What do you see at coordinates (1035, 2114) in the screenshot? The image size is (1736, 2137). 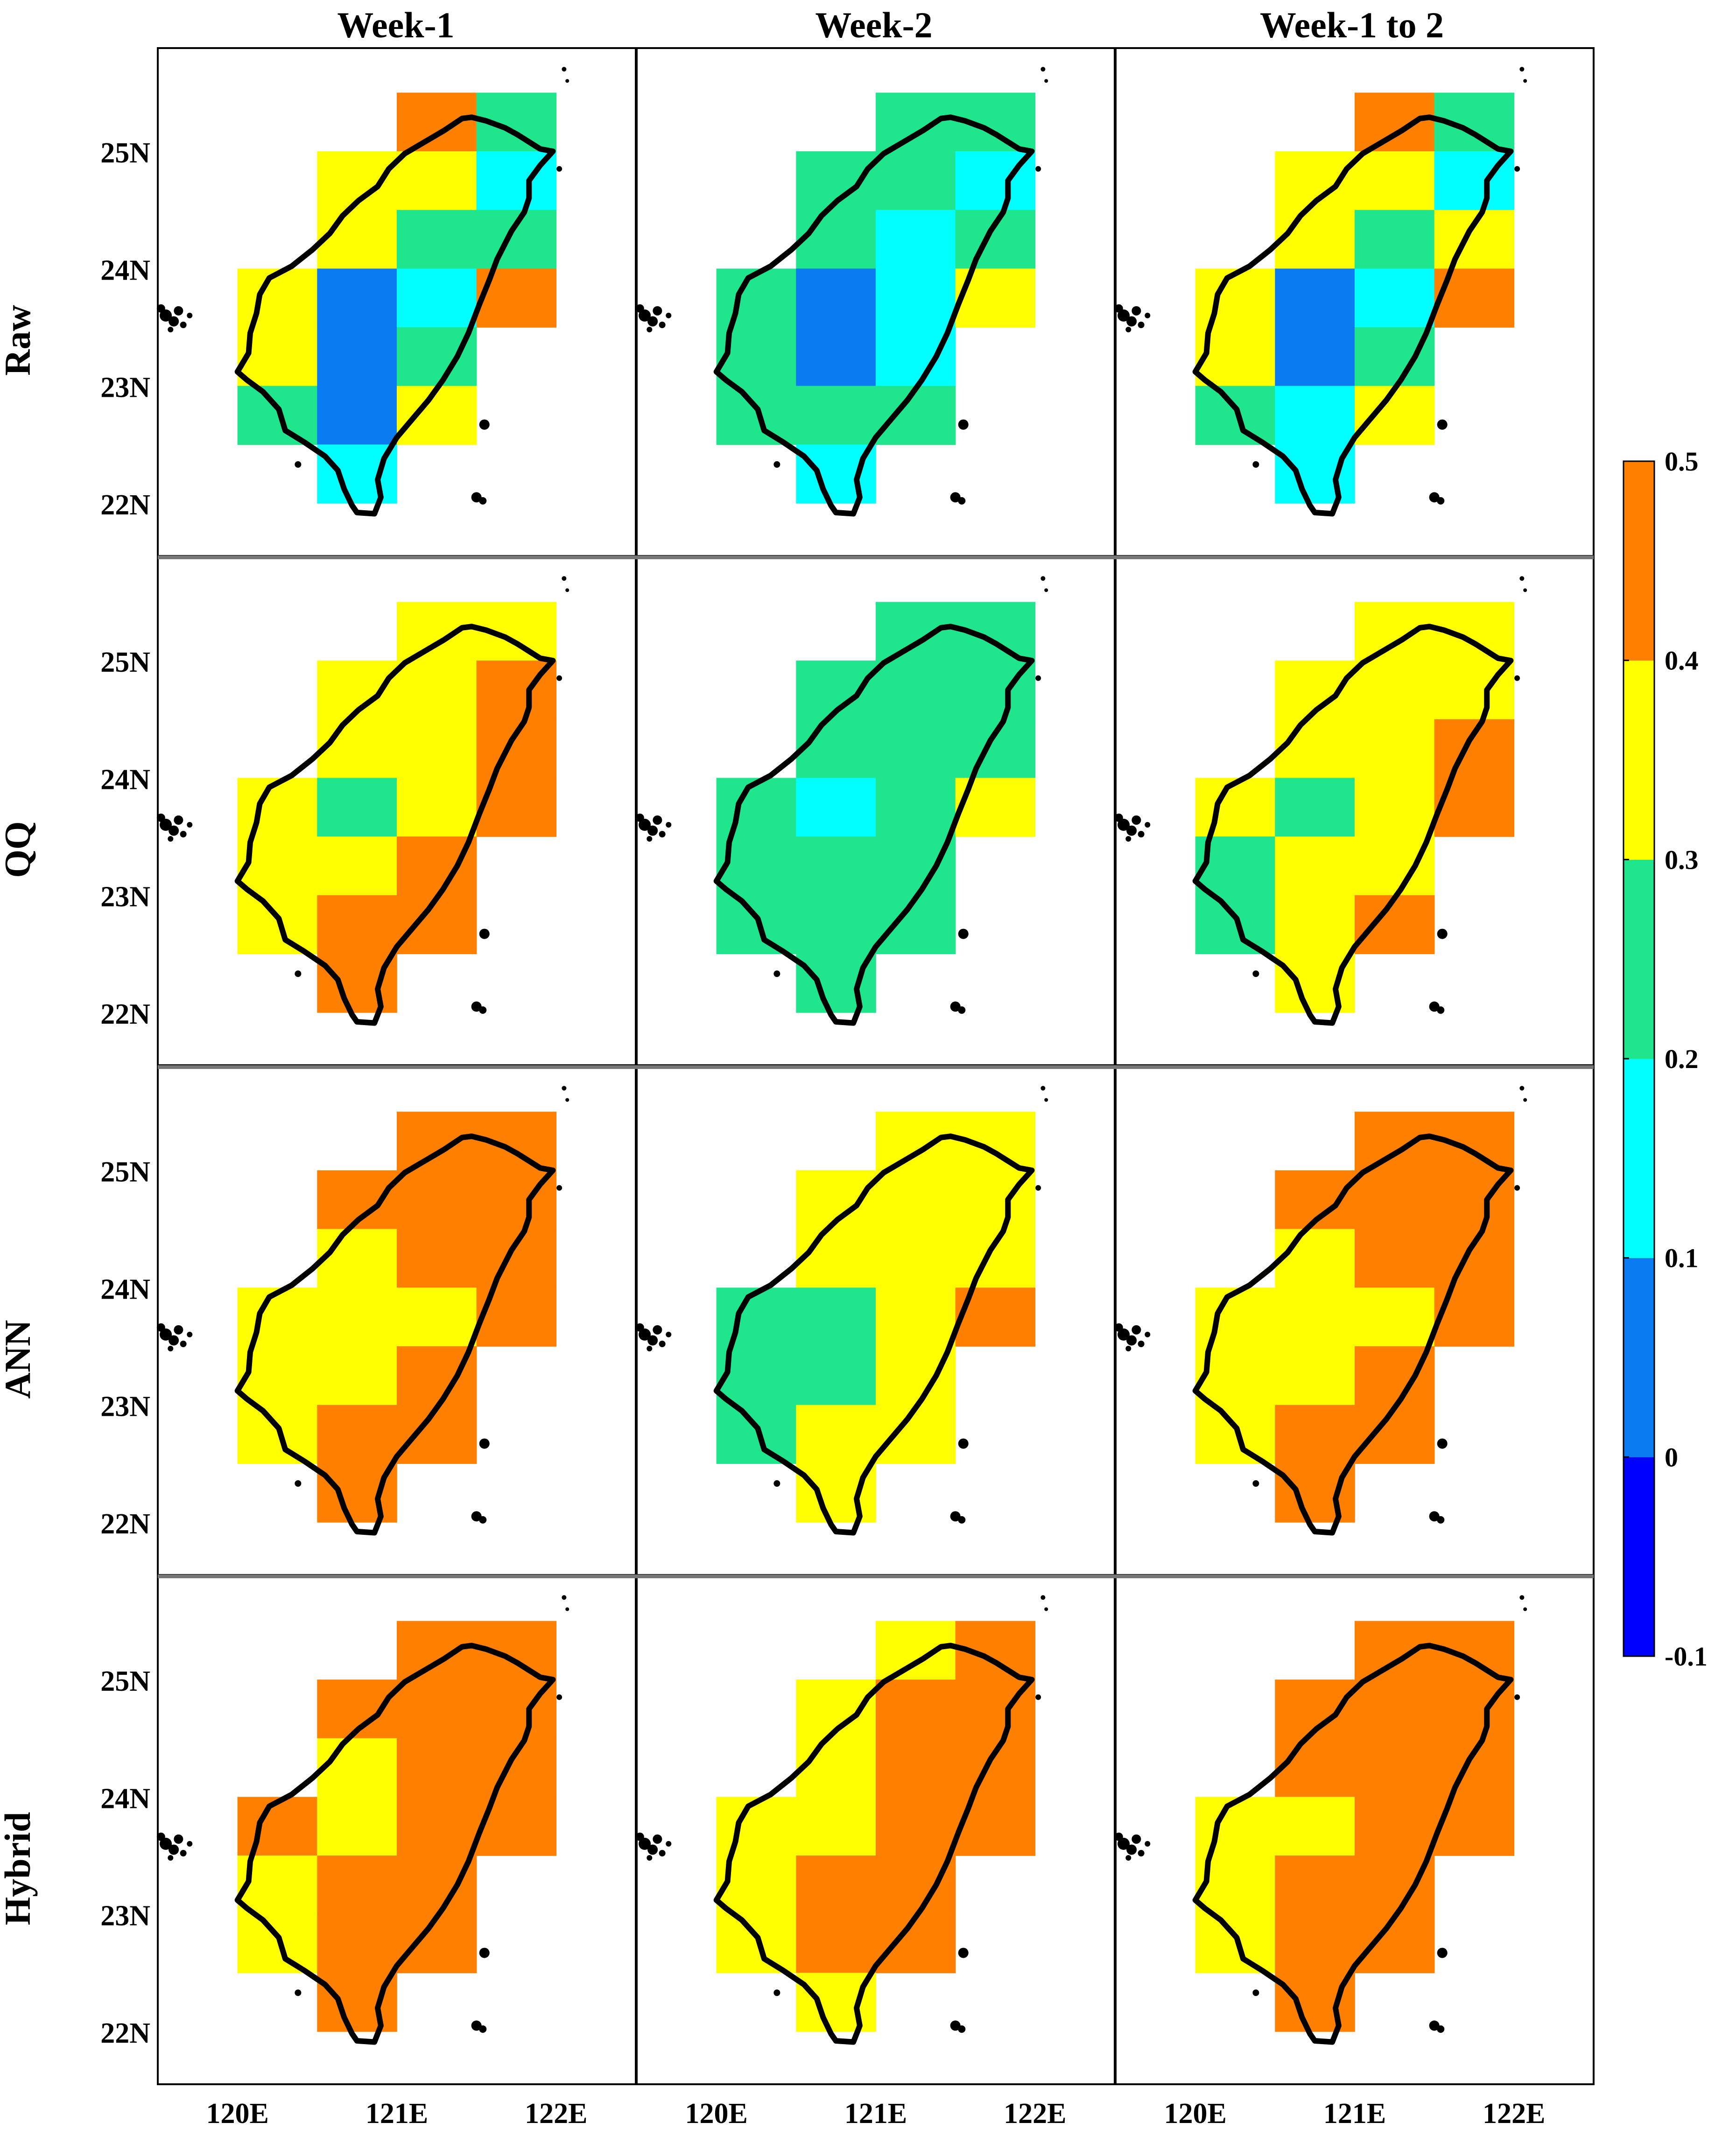 I see `lon-tick-label: 122E` at bounding box center [1035, 2114].